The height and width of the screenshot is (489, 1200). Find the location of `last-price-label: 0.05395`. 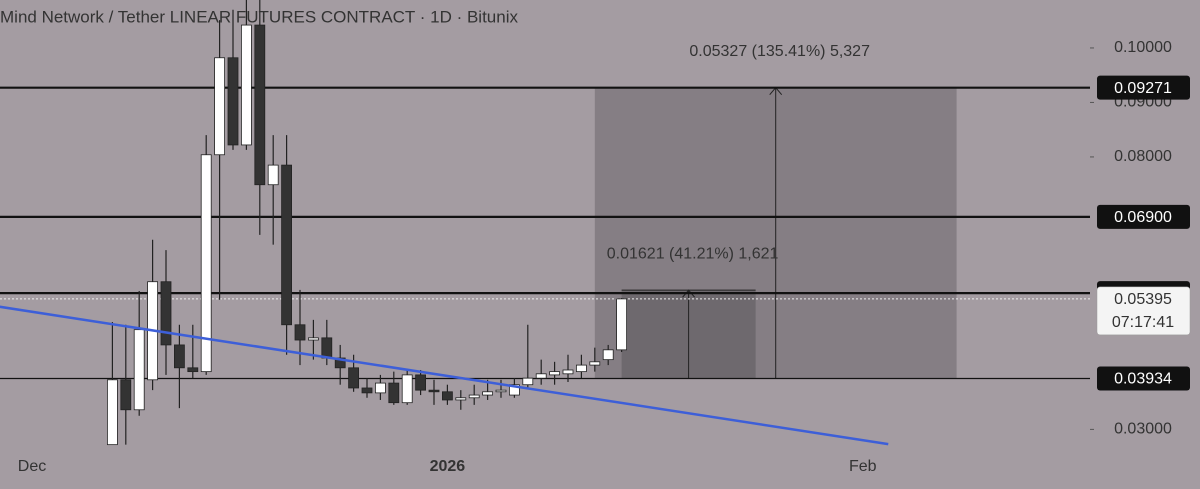

last-price-label: 0.05395 is located at coordinates (1143, 299).